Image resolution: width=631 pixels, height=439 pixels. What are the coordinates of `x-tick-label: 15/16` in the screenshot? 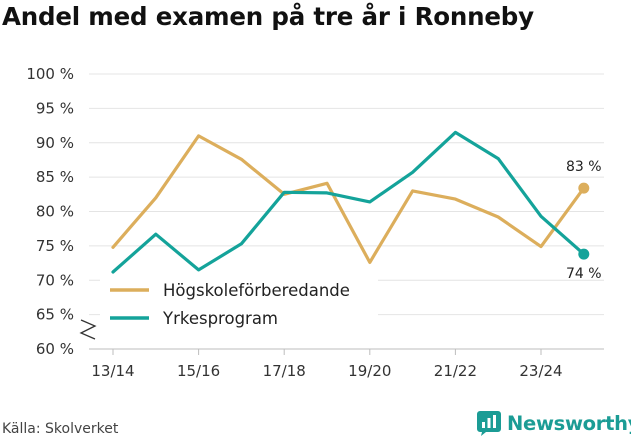 It's located at (198, 371).